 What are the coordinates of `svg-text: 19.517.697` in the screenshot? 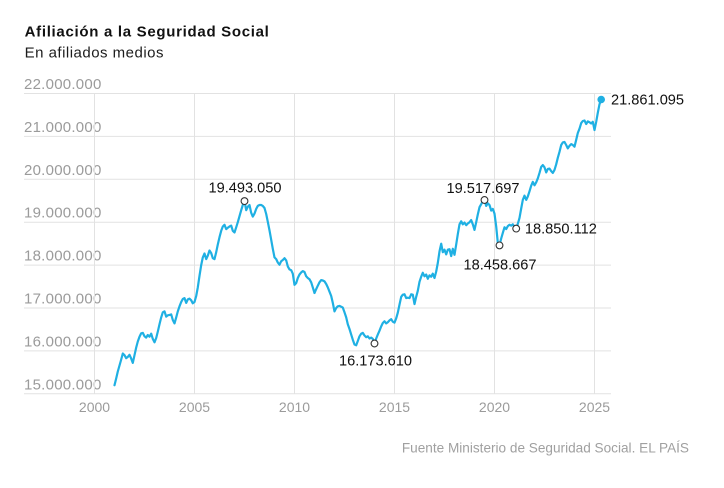 It's located at (482, 189).